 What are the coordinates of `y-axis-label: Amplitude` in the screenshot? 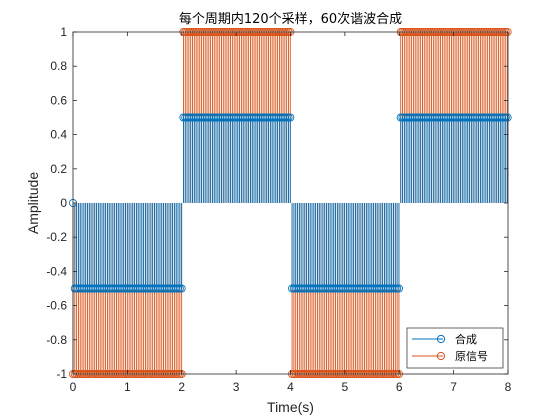 It's located at (33, 203).